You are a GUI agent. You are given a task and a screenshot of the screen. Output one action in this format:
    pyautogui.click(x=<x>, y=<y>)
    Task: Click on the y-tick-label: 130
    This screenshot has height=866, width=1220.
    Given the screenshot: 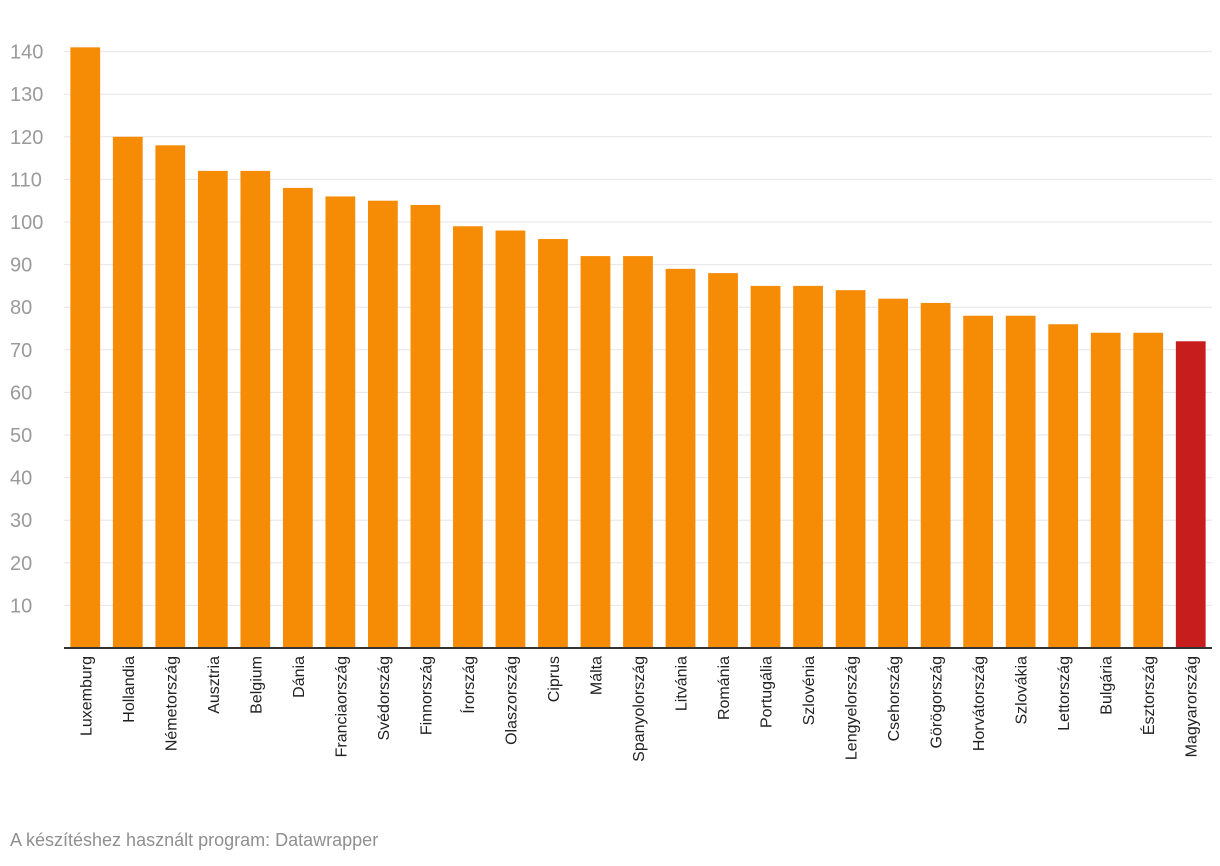 What is the action you would take?
    pyautogui.click(x=26, y=95)
    